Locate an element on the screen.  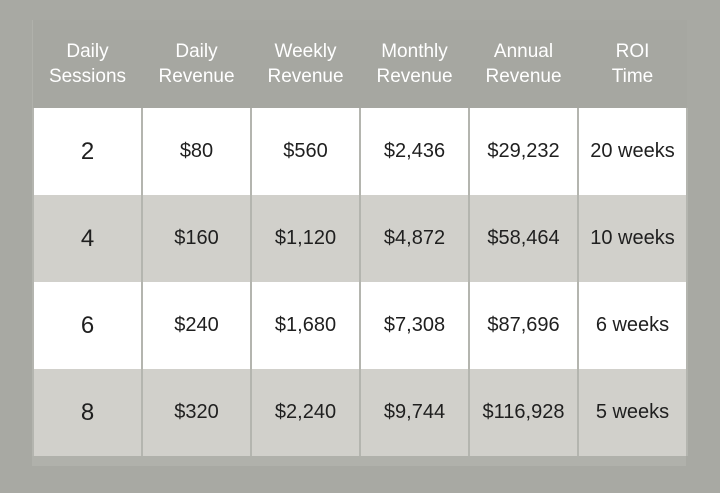
table-cell: $1,120 is located at coordinates (305, 238).